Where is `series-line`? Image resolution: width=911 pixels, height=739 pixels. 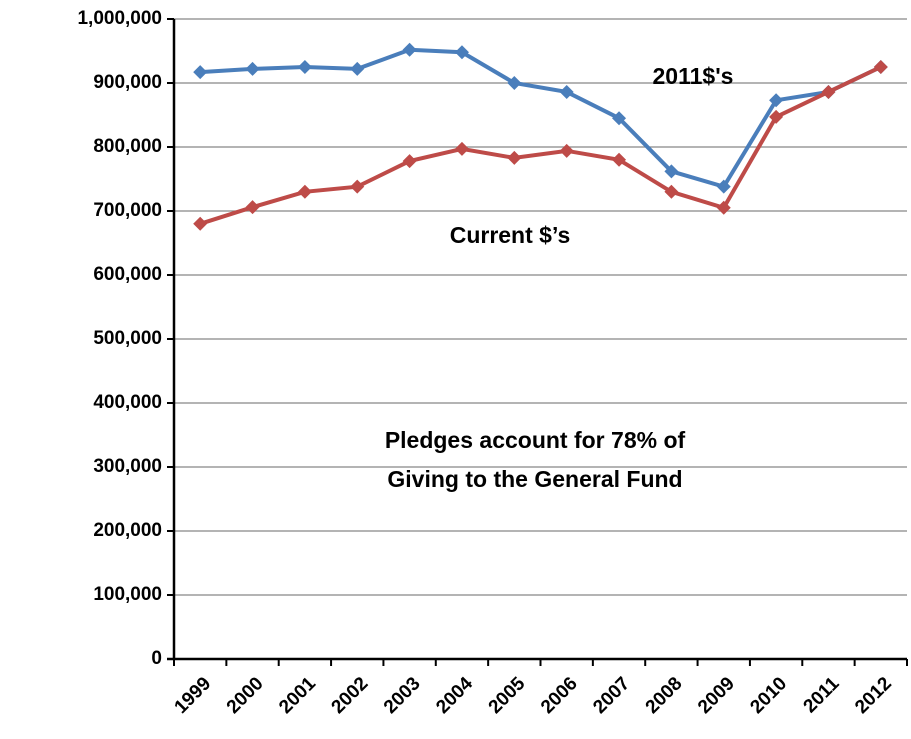
series-line is located at coordinates (541, 118).